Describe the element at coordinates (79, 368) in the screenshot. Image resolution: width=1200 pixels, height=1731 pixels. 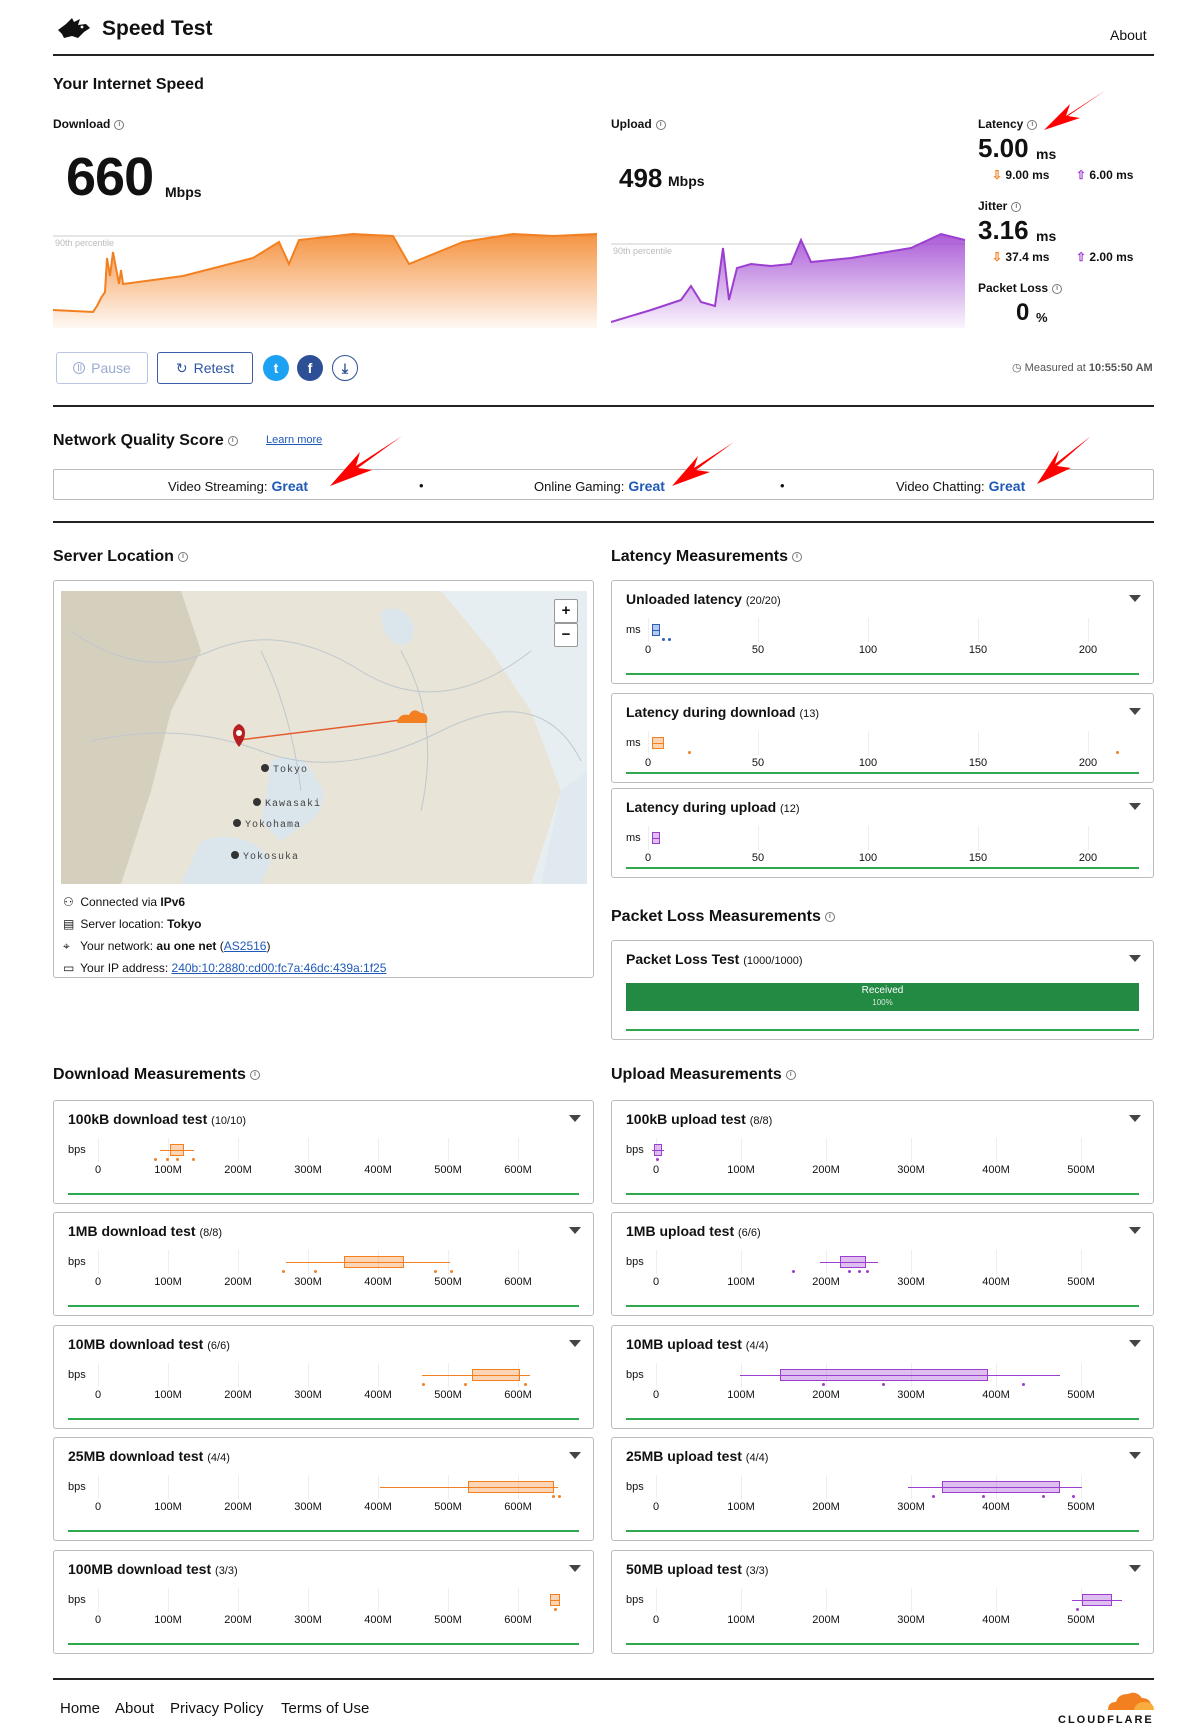
I see `pause-icon: ॥` at that location.